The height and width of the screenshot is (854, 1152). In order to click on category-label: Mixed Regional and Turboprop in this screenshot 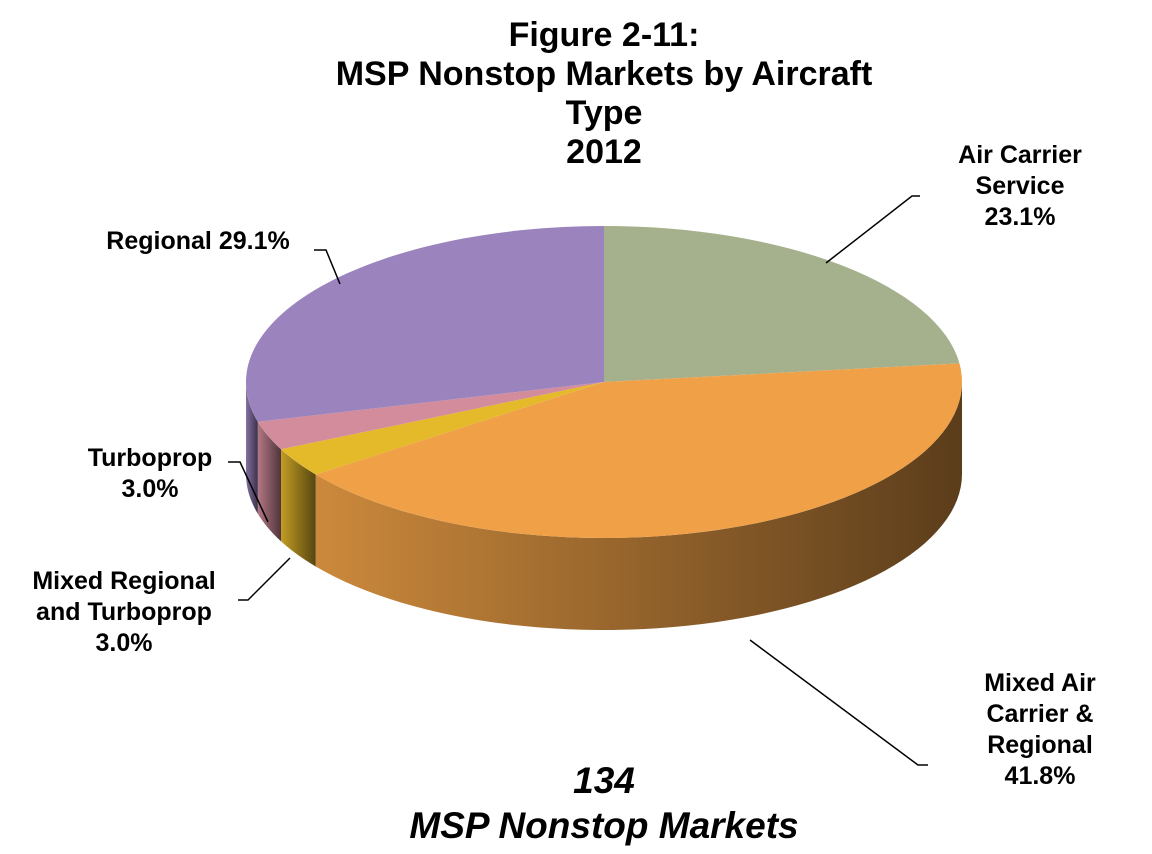, I will do `click(124, 596)`.